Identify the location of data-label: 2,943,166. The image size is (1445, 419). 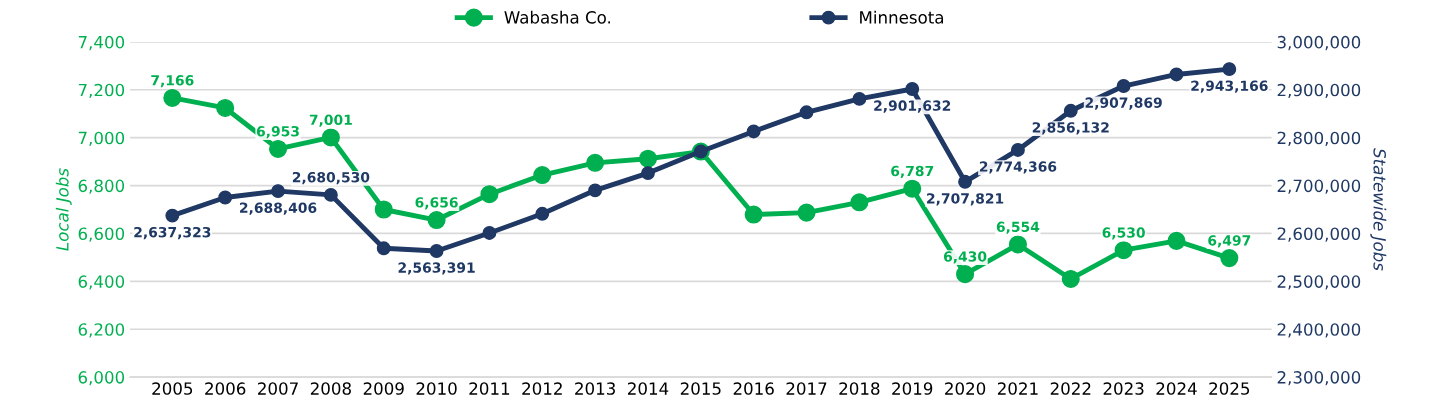
(1229, 86).